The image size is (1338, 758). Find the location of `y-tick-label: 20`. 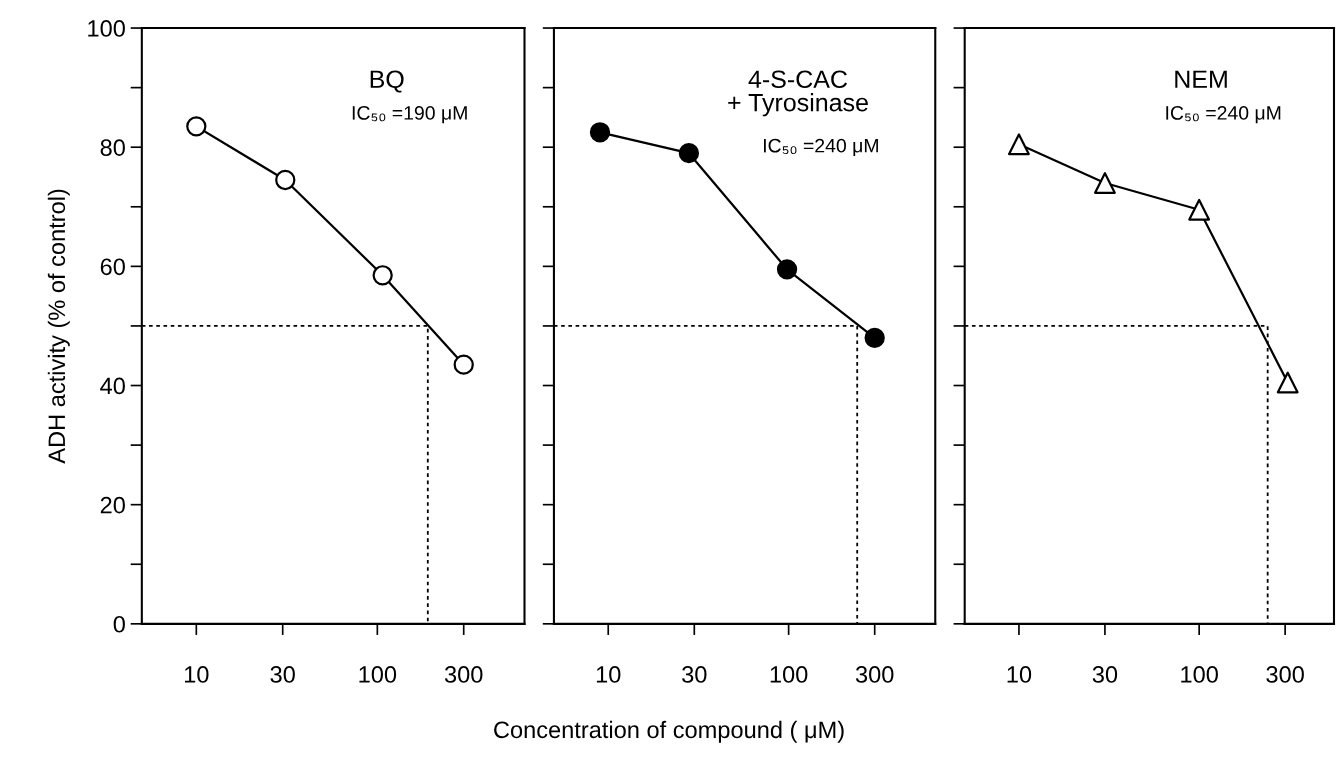

y-tick-label: 20 is located at coordinates (112, 505).